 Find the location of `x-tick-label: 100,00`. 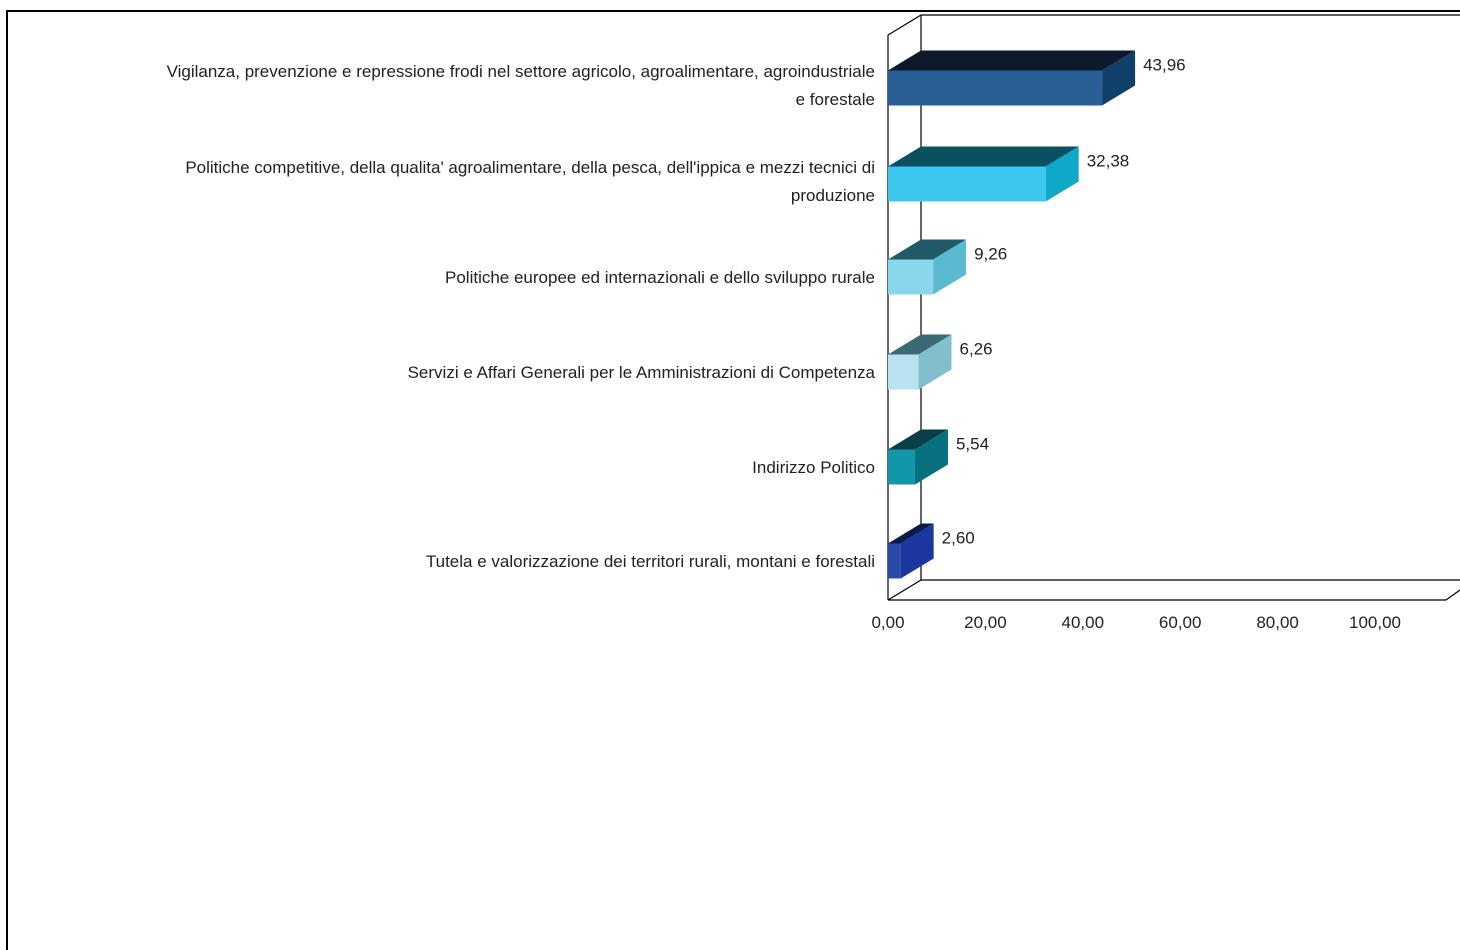

x-tick-label: 100,00 is located at coordinates (1375, 622).